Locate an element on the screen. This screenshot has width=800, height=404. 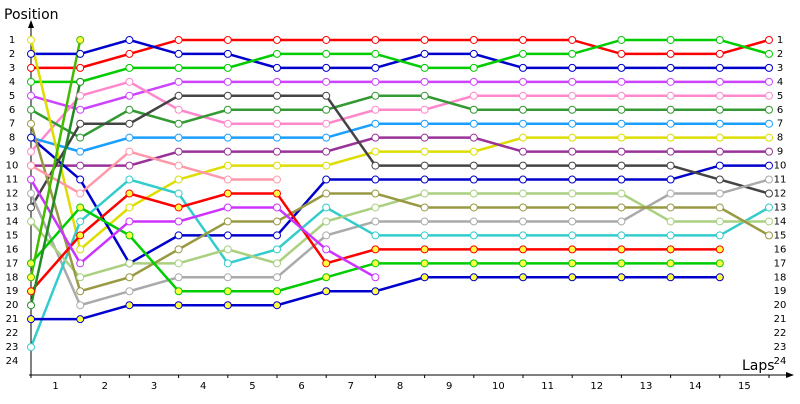
y-tick-label: 7 is located at coordinates (12, 124).